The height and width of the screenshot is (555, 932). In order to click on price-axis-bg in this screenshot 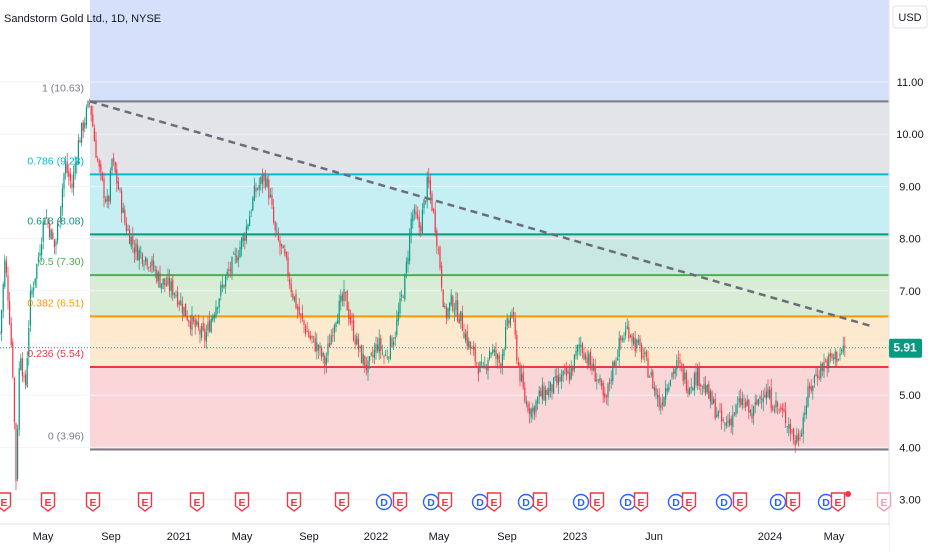, I will do `click(910, 275)`.